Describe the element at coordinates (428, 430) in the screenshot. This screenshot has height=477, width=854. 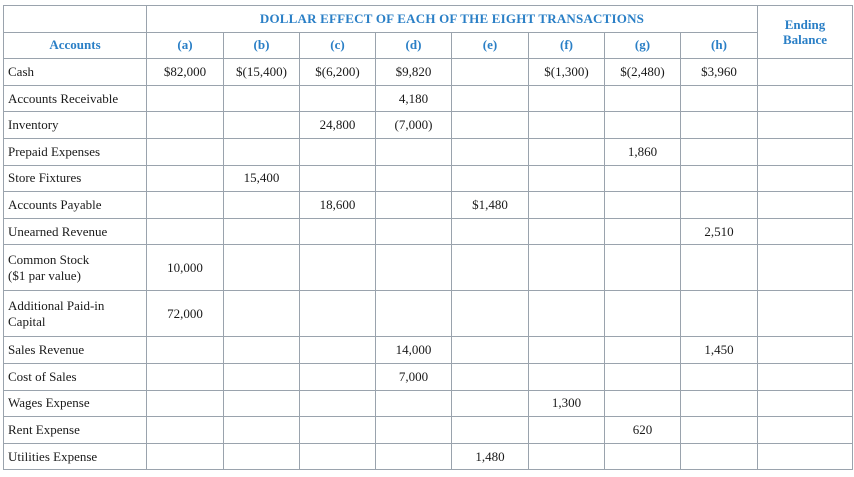
I see `table-row: Rent Expense 620` at that location.